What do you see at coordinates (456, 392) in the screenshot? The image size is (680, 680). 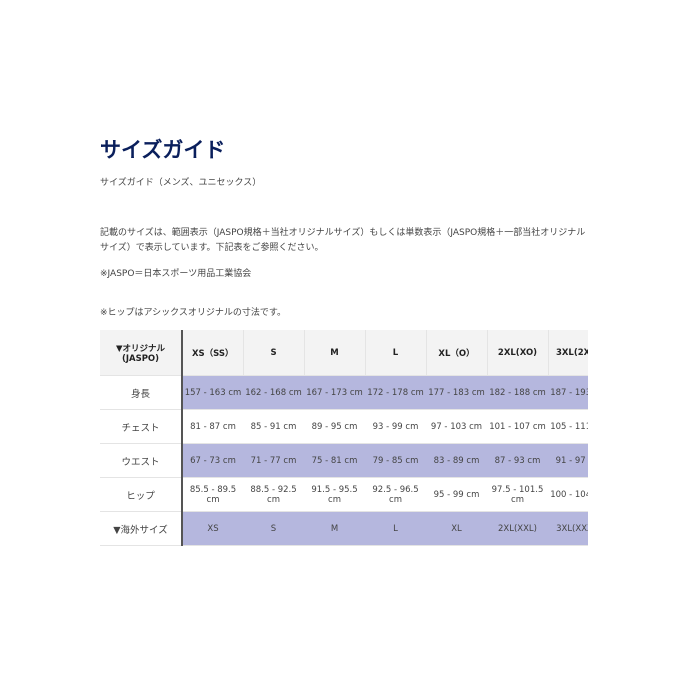 I see `table-cell: 177 - 183 cm` at bounding box center [456, 392].